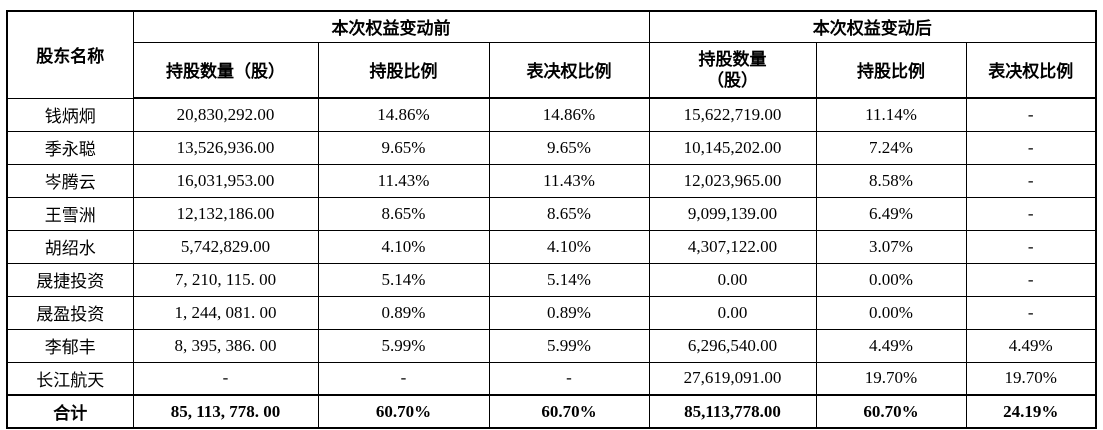 Image resolution: width=1103 pixels, height=430 pixels. What do you see at coordinates (225, 411) in the screenshot?
I see `total-before-qty-cell: 85, 113, 778. 00` at bounding box center [225, 411].